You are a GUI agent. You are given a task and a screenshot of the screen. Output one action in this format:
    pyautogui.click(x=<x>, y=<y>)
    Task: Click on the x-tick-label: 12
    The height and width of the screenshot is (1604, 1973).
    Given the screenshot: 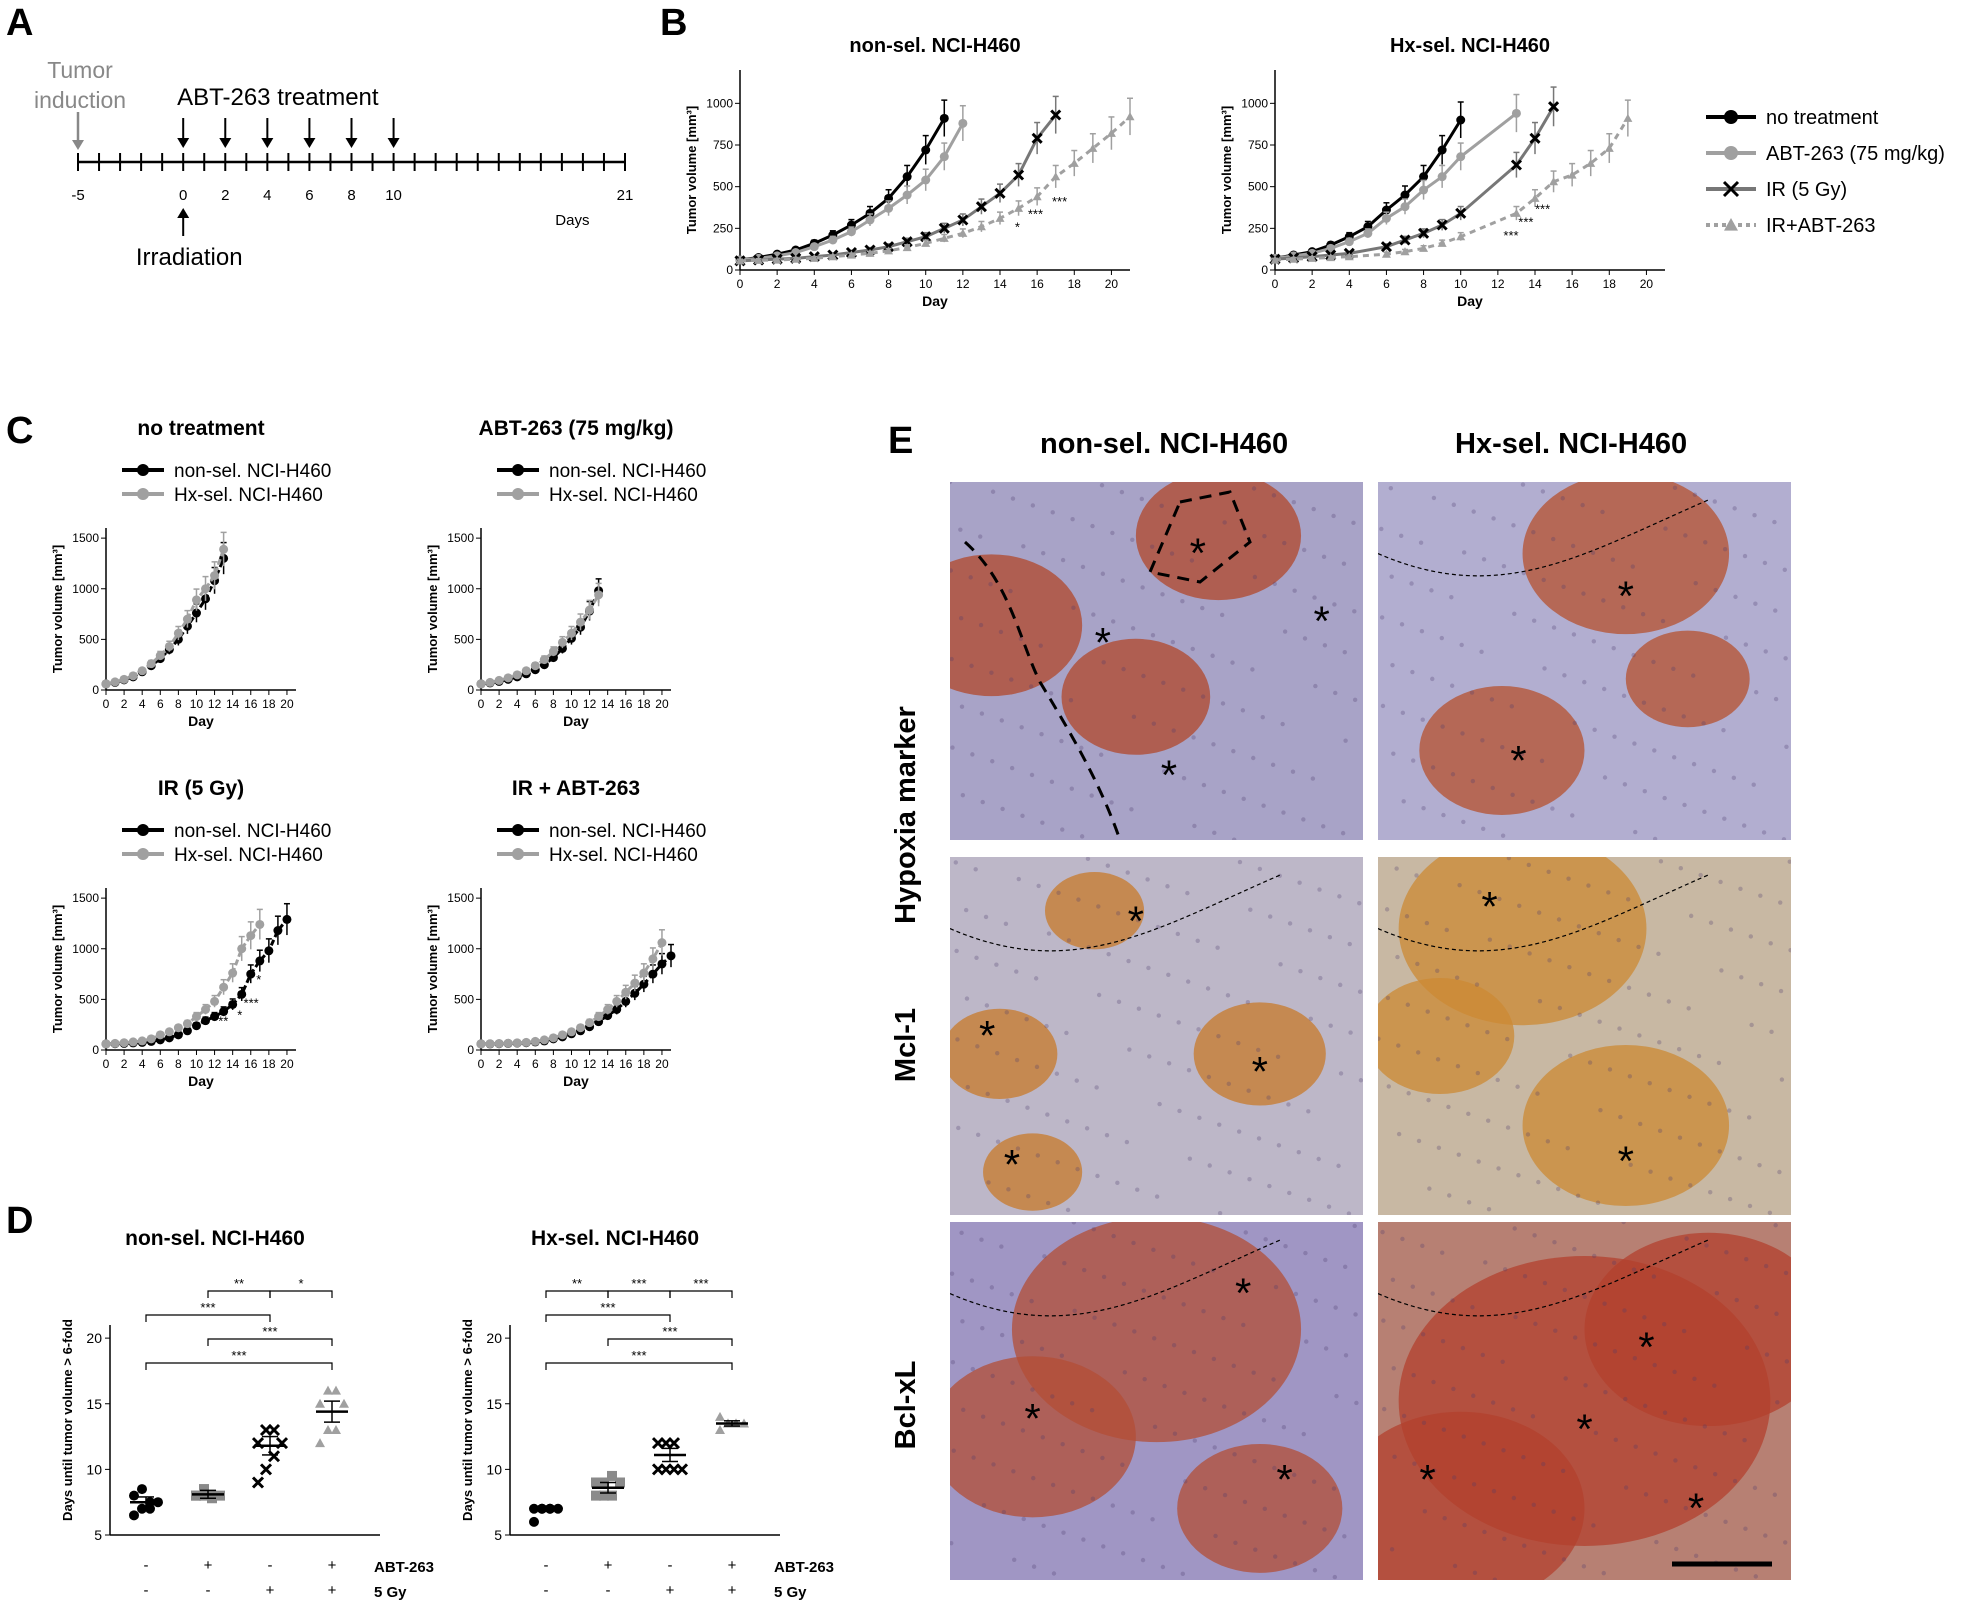 What is the action you would take?
    pyautogui.click(x=215, y=1064)
    